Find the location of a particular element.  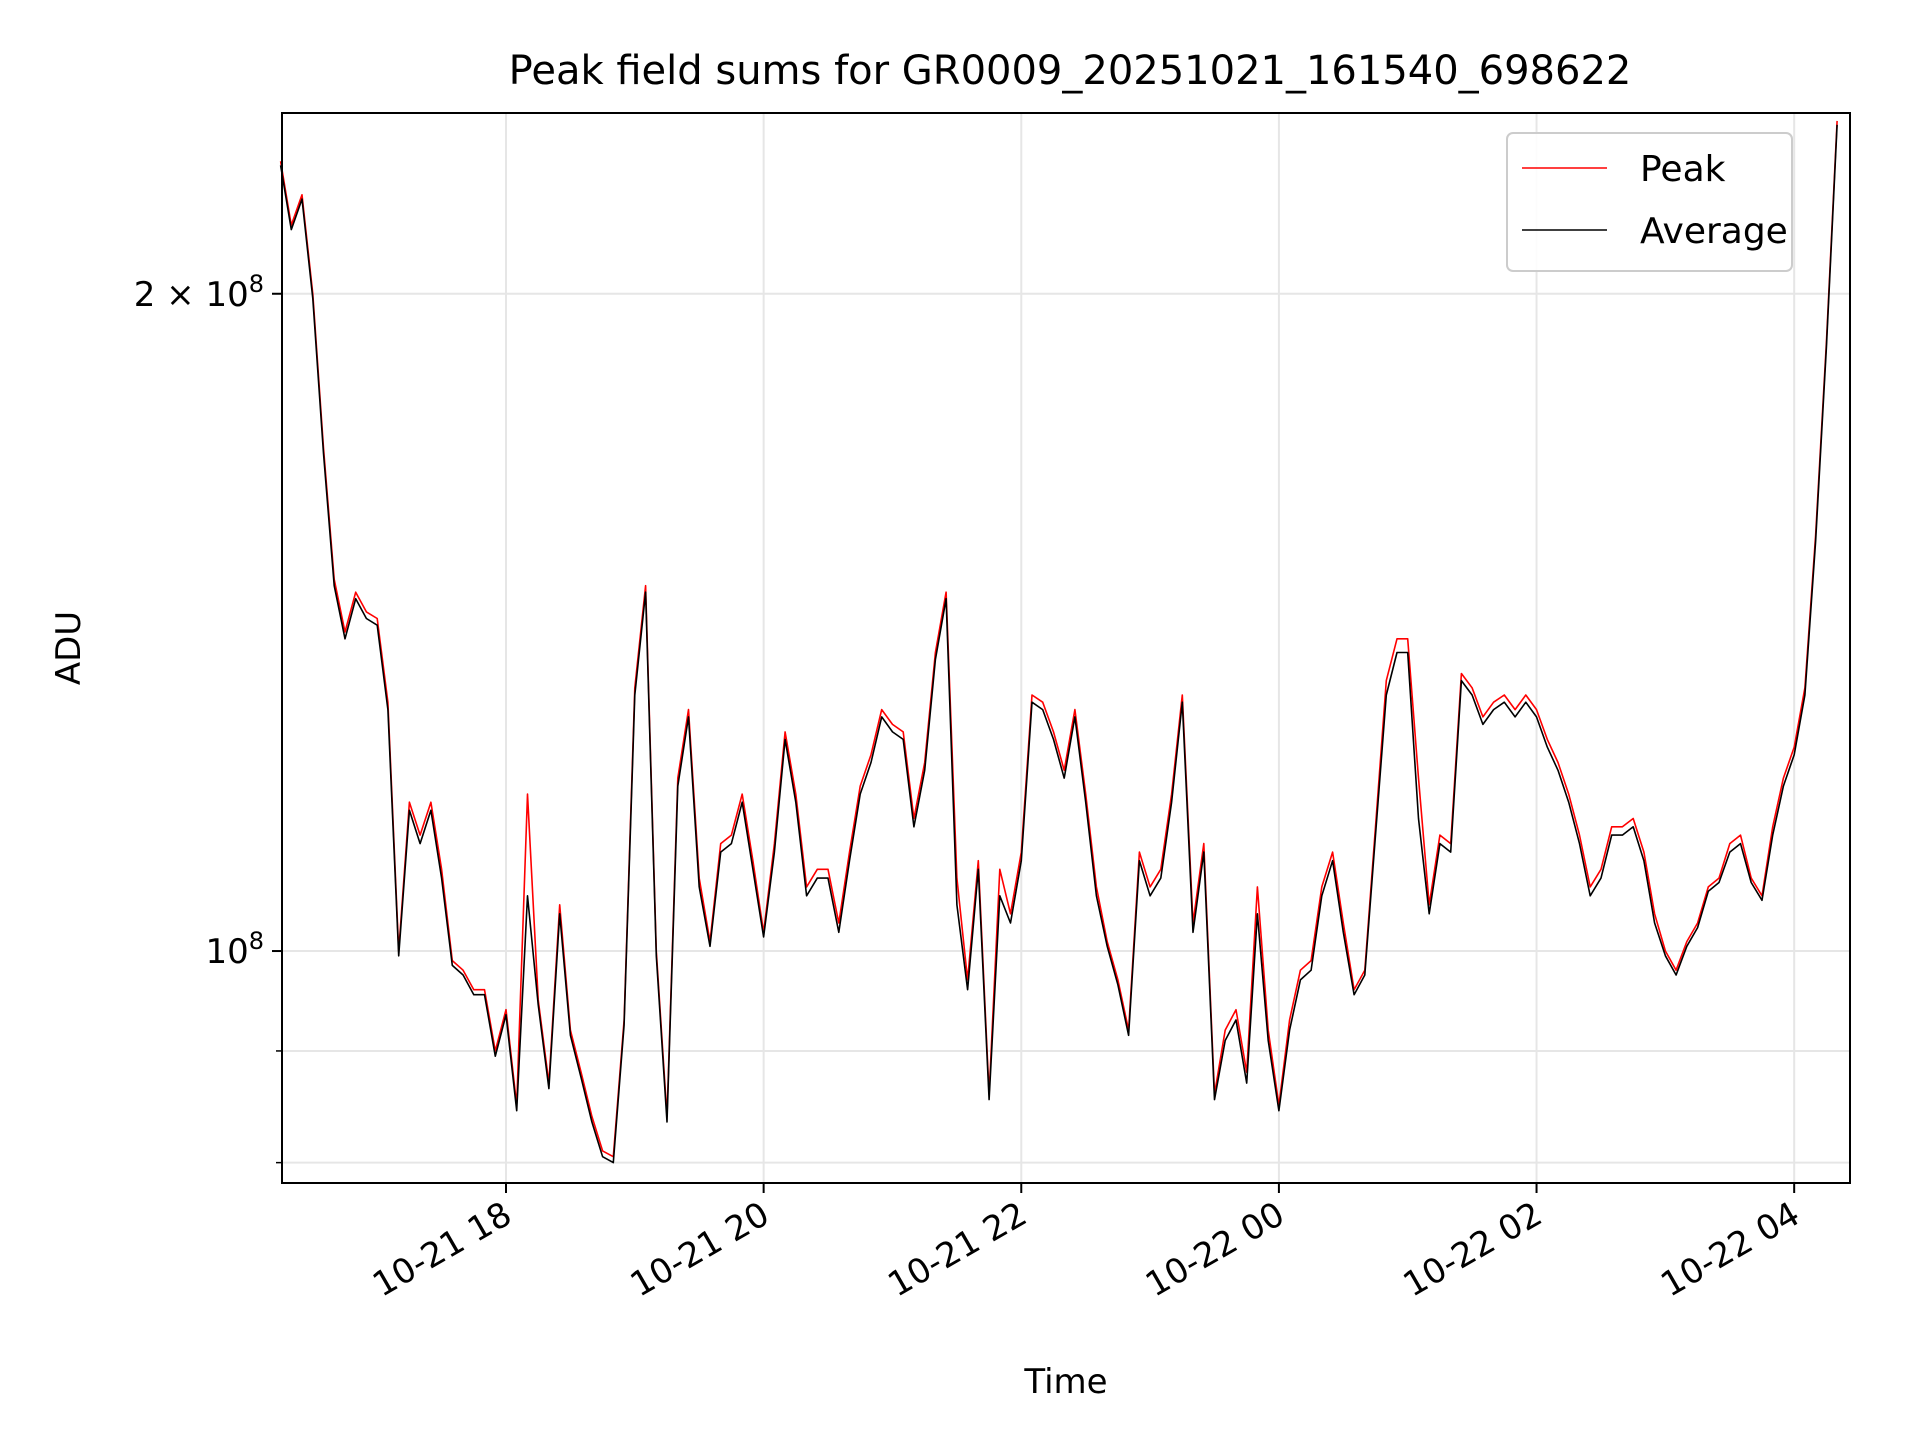

y-axis: 108 2 × 108 is located at coordinates (208, 717).